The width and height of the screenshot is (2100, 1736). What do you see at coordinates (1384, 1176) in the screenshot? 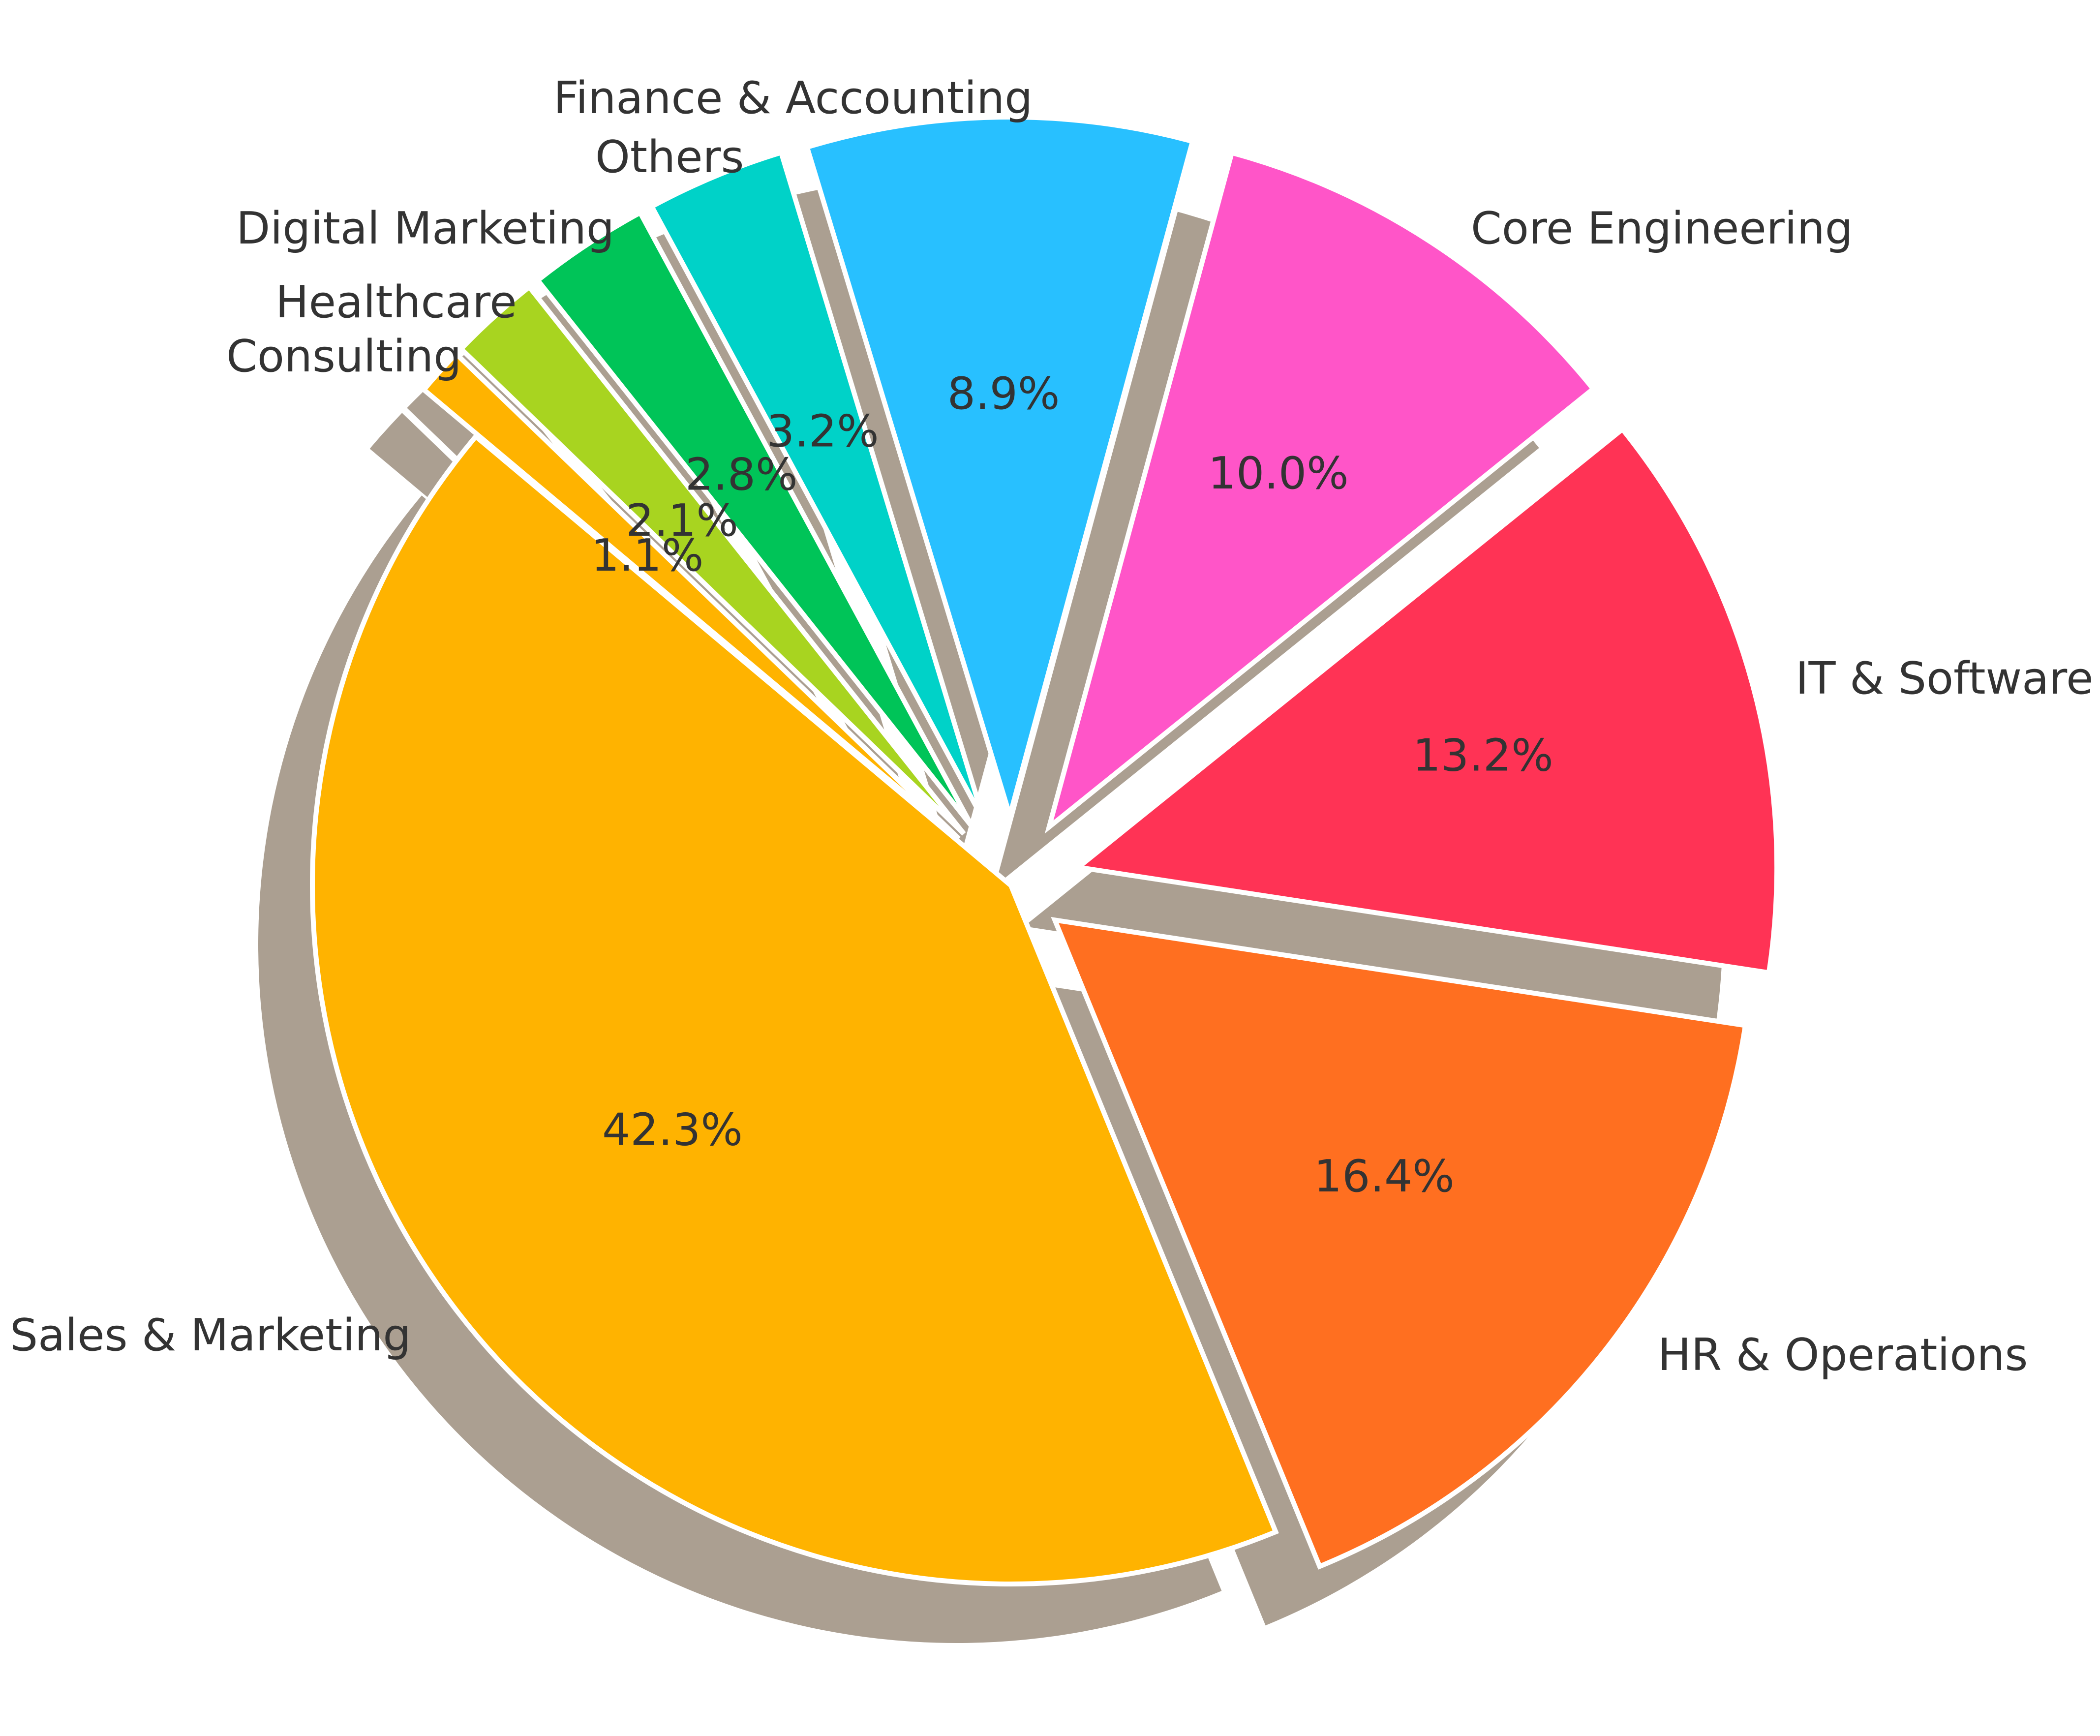
I see `percent-label-hr-operations: 16.4%` at bounding box center [1384, 1176].